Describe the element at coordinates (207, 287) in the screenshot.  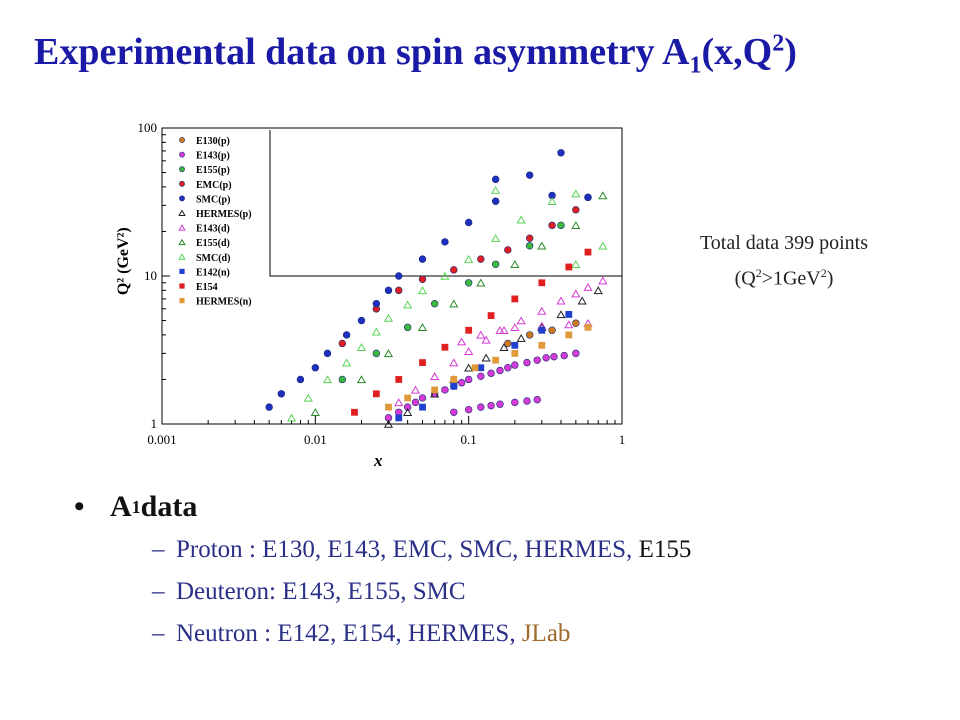
I see `legend-label: E154` at that location.